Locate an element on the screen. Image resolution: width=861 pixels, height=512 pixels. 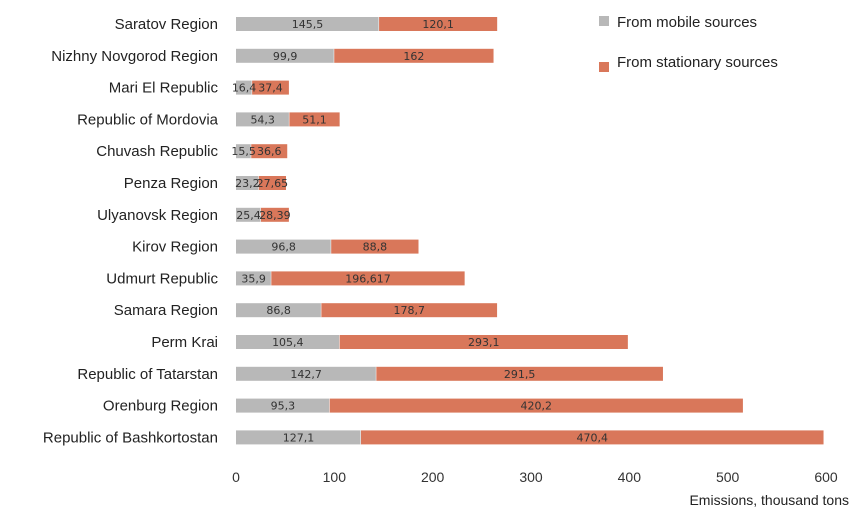
data-label-stationary-chuvash-republic: 36,6 is located at coordinates (269, 151).